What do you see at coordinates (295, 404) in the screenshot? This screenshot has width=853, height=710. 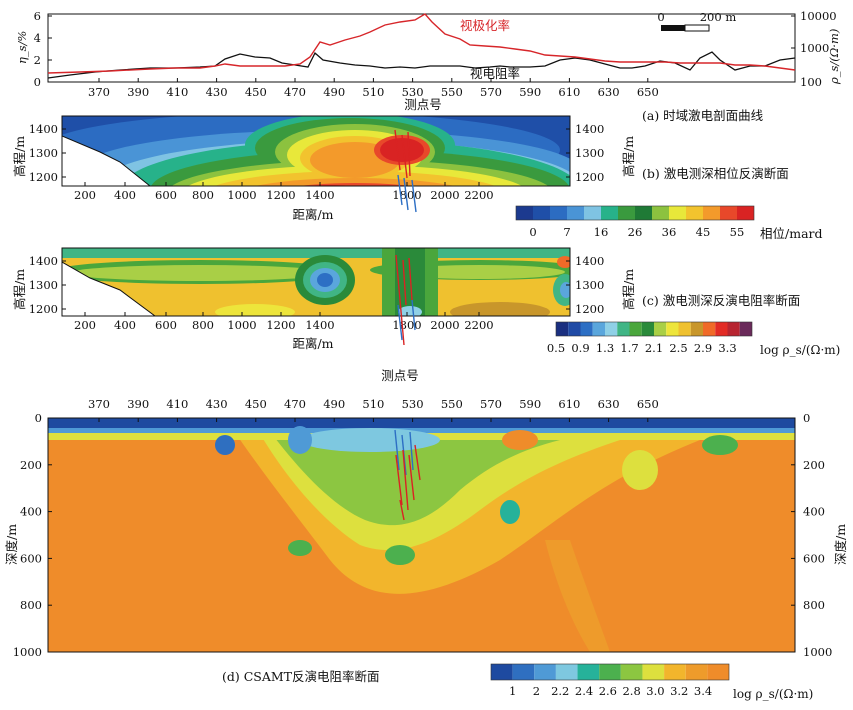 I see `x-tick-label: 470` at bounding box center [295, 404].